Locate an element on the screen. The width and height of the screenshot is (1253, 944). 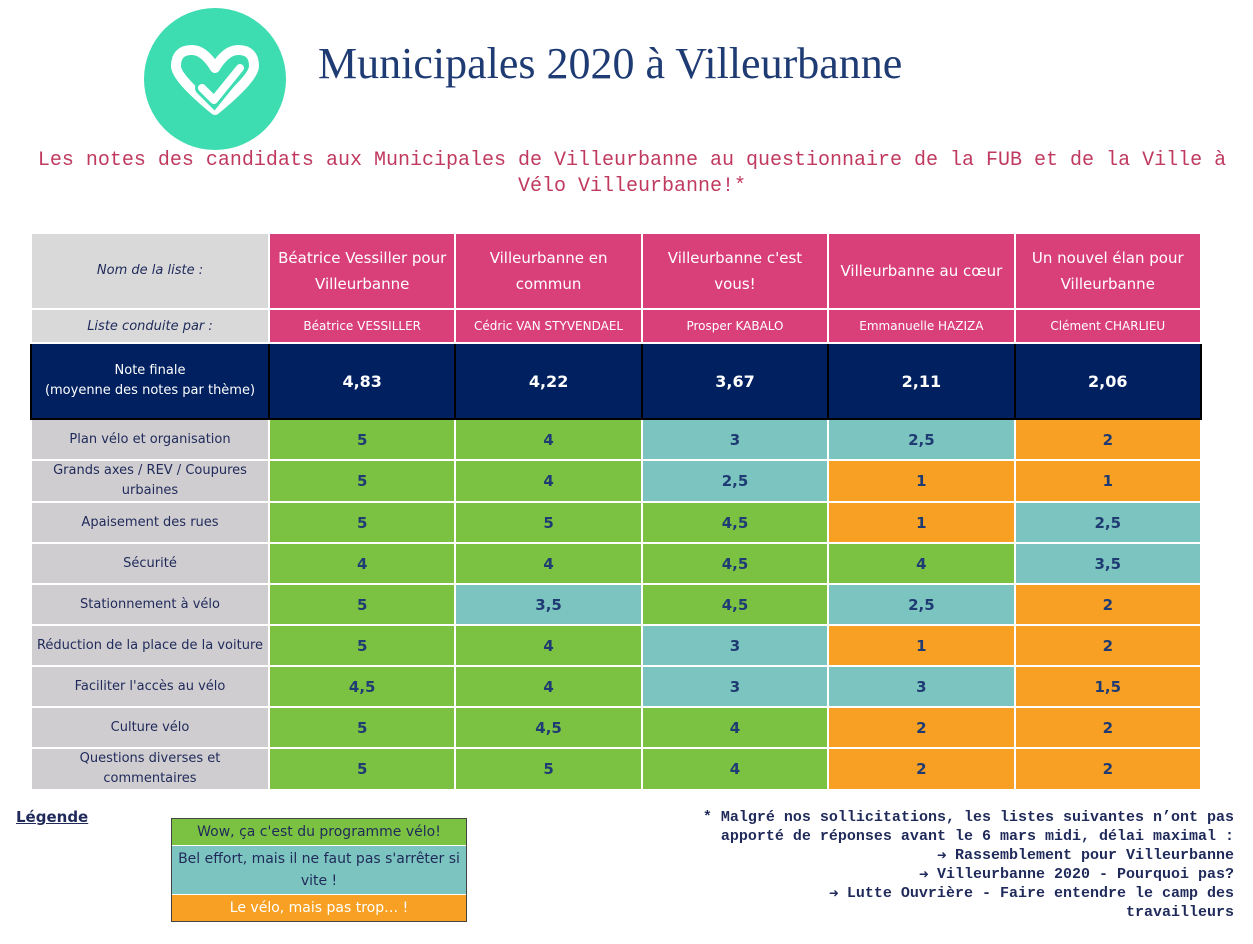
list-name-cell: Villeurbanne en commun is located at coordinates (548, 271).